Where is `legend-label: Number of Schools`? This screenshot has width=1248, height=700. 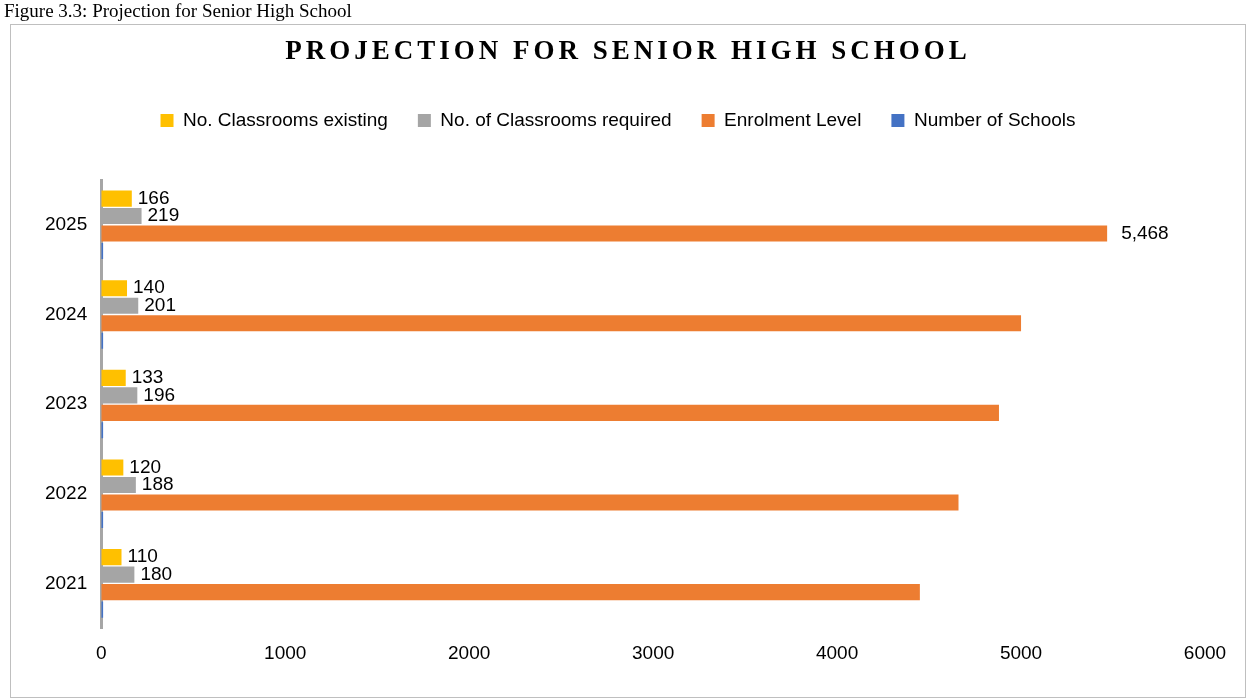
legend-label: Number of Schools is located at coordinates (994, 119).